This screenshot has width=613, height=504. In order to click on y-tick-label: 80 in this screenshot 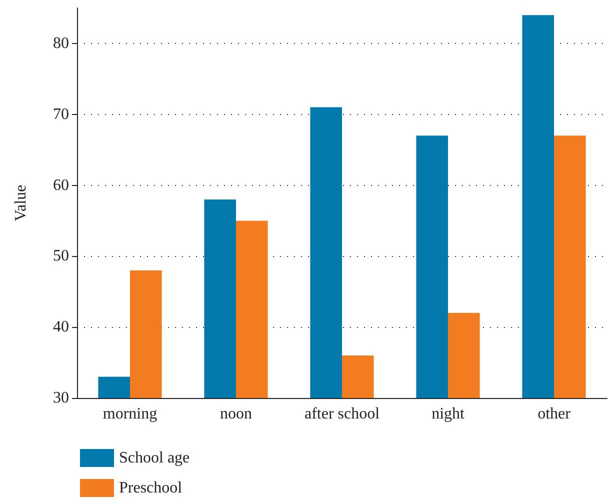, I will do `click(61, 43)`.